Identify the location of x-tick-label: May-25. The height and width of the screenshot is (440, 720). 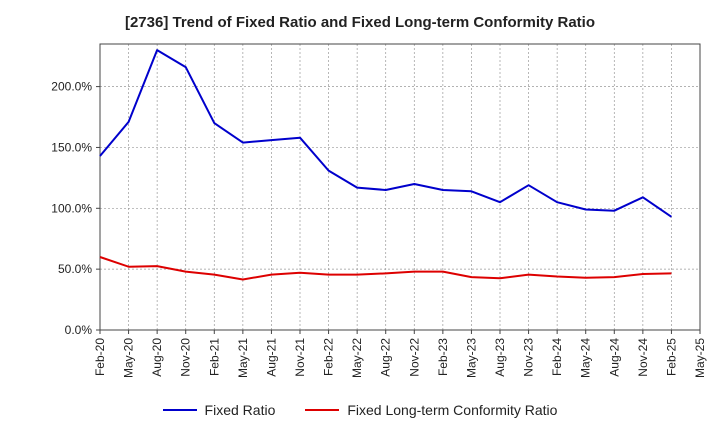
(700, 358).